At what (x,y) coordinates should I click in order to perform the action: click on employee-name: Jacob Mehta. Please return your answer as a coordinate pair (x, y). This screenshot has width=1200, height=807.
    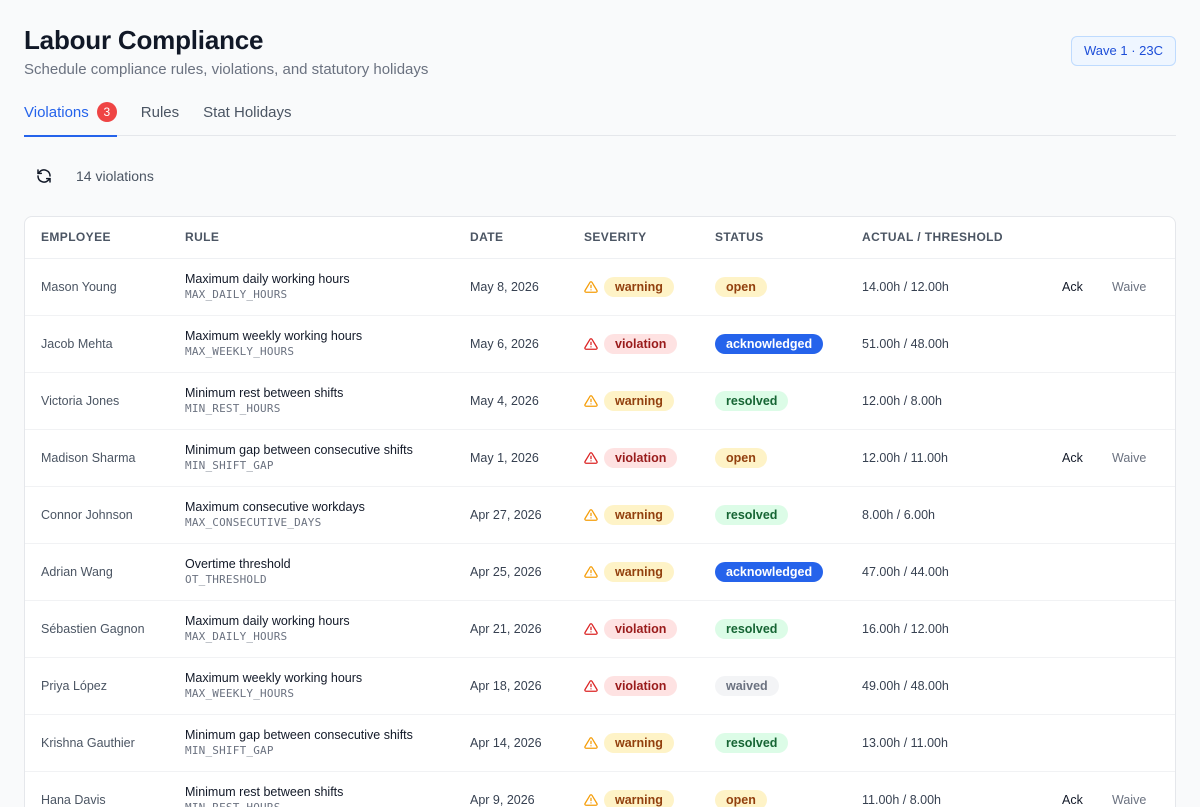
    Looking at the image, I should click on (77, 343).